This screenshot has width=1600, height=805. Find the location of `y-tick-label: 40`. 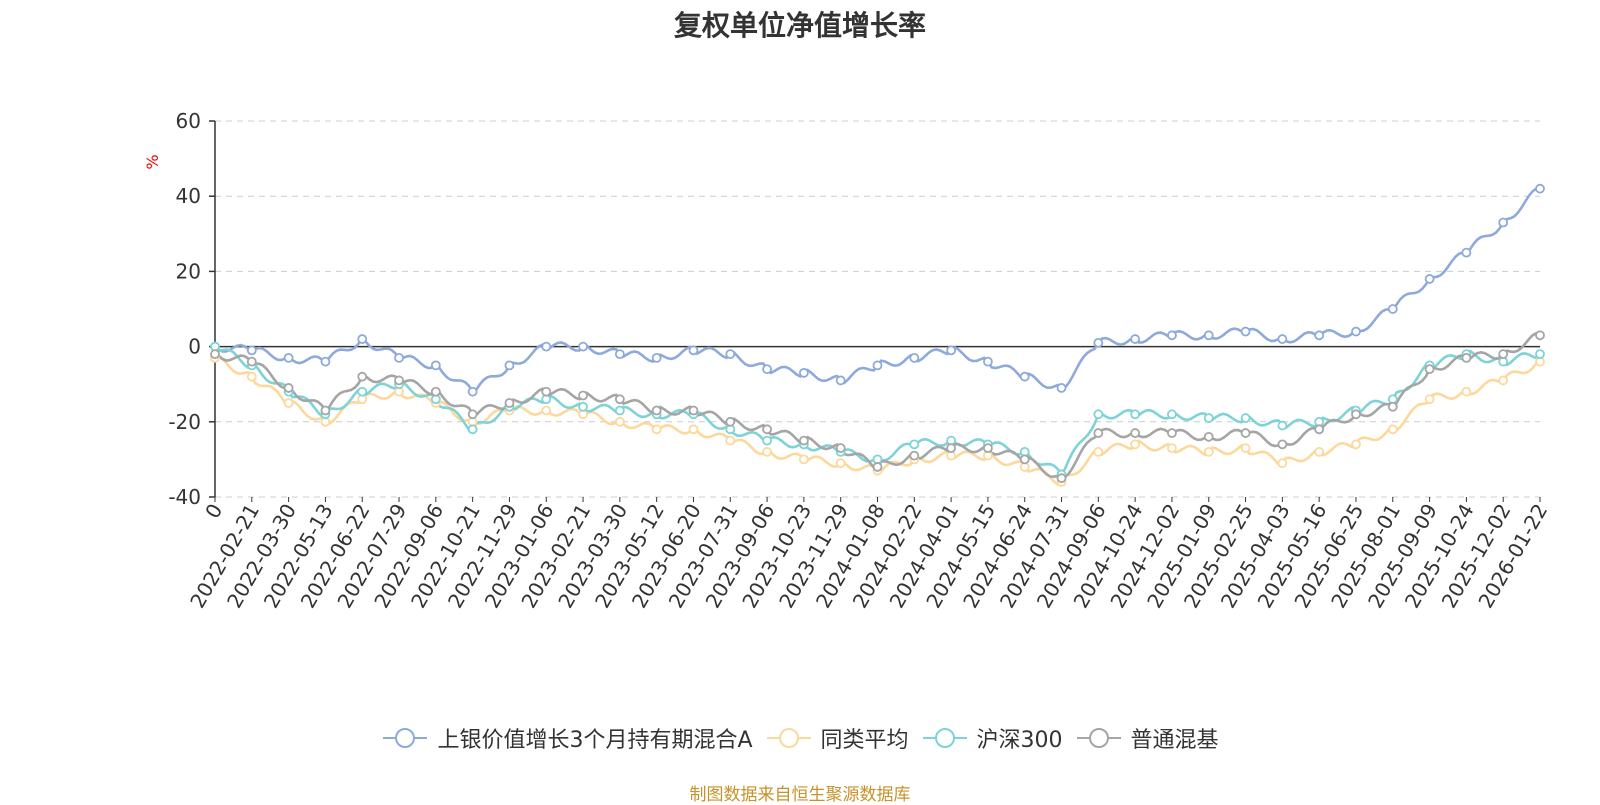

y-tick-label: 40 is located at coordinates (188, 196).